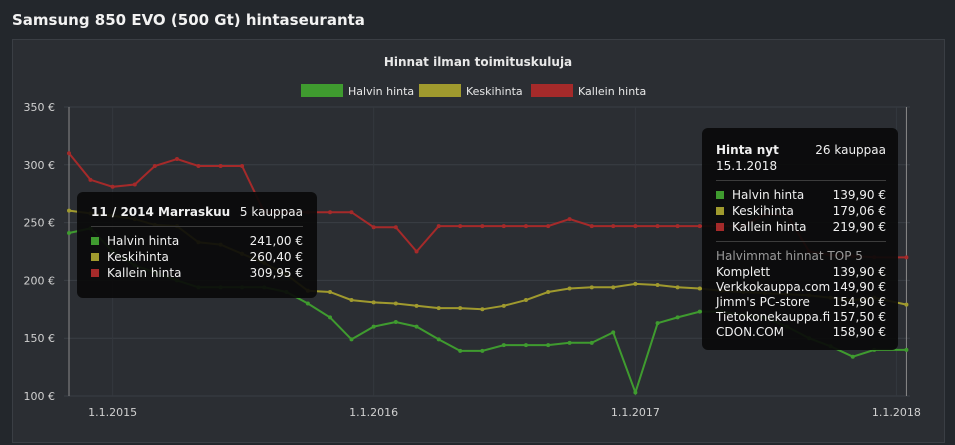  Describe the element at coordinates (612, 91) in the screenshot. I see `legend-label: Kallein hinta` at that location.